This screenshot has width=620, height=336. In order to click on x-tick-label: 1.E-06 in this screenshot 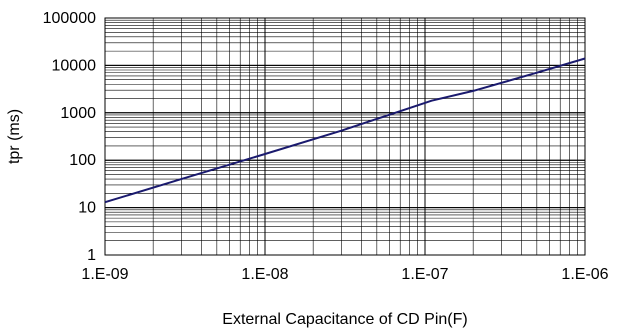, I will do `click(584, 274)`.